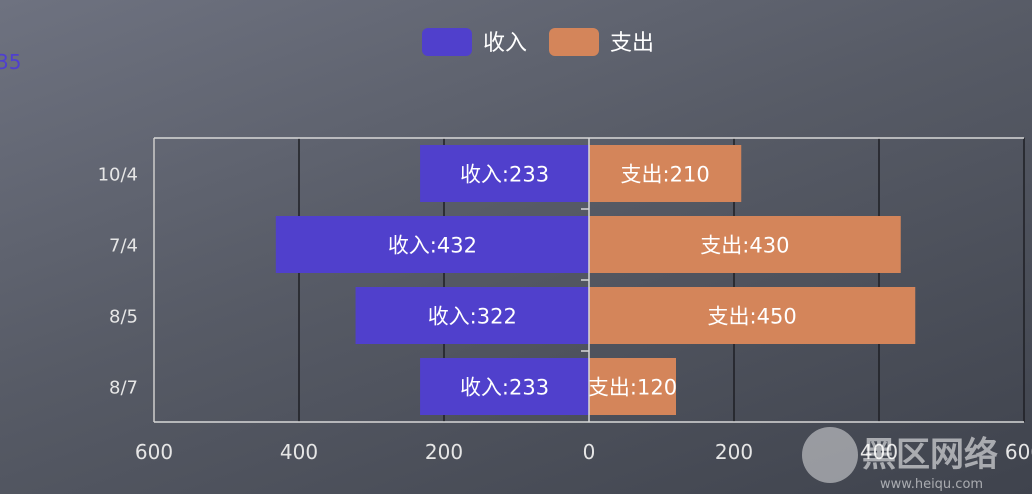 The width and height of the screenshot is (1032, 494). What do you see at coordinates (830, 455) in the screenshot?
I see `watermark-logo-icon` at bounding box center [830, 455].